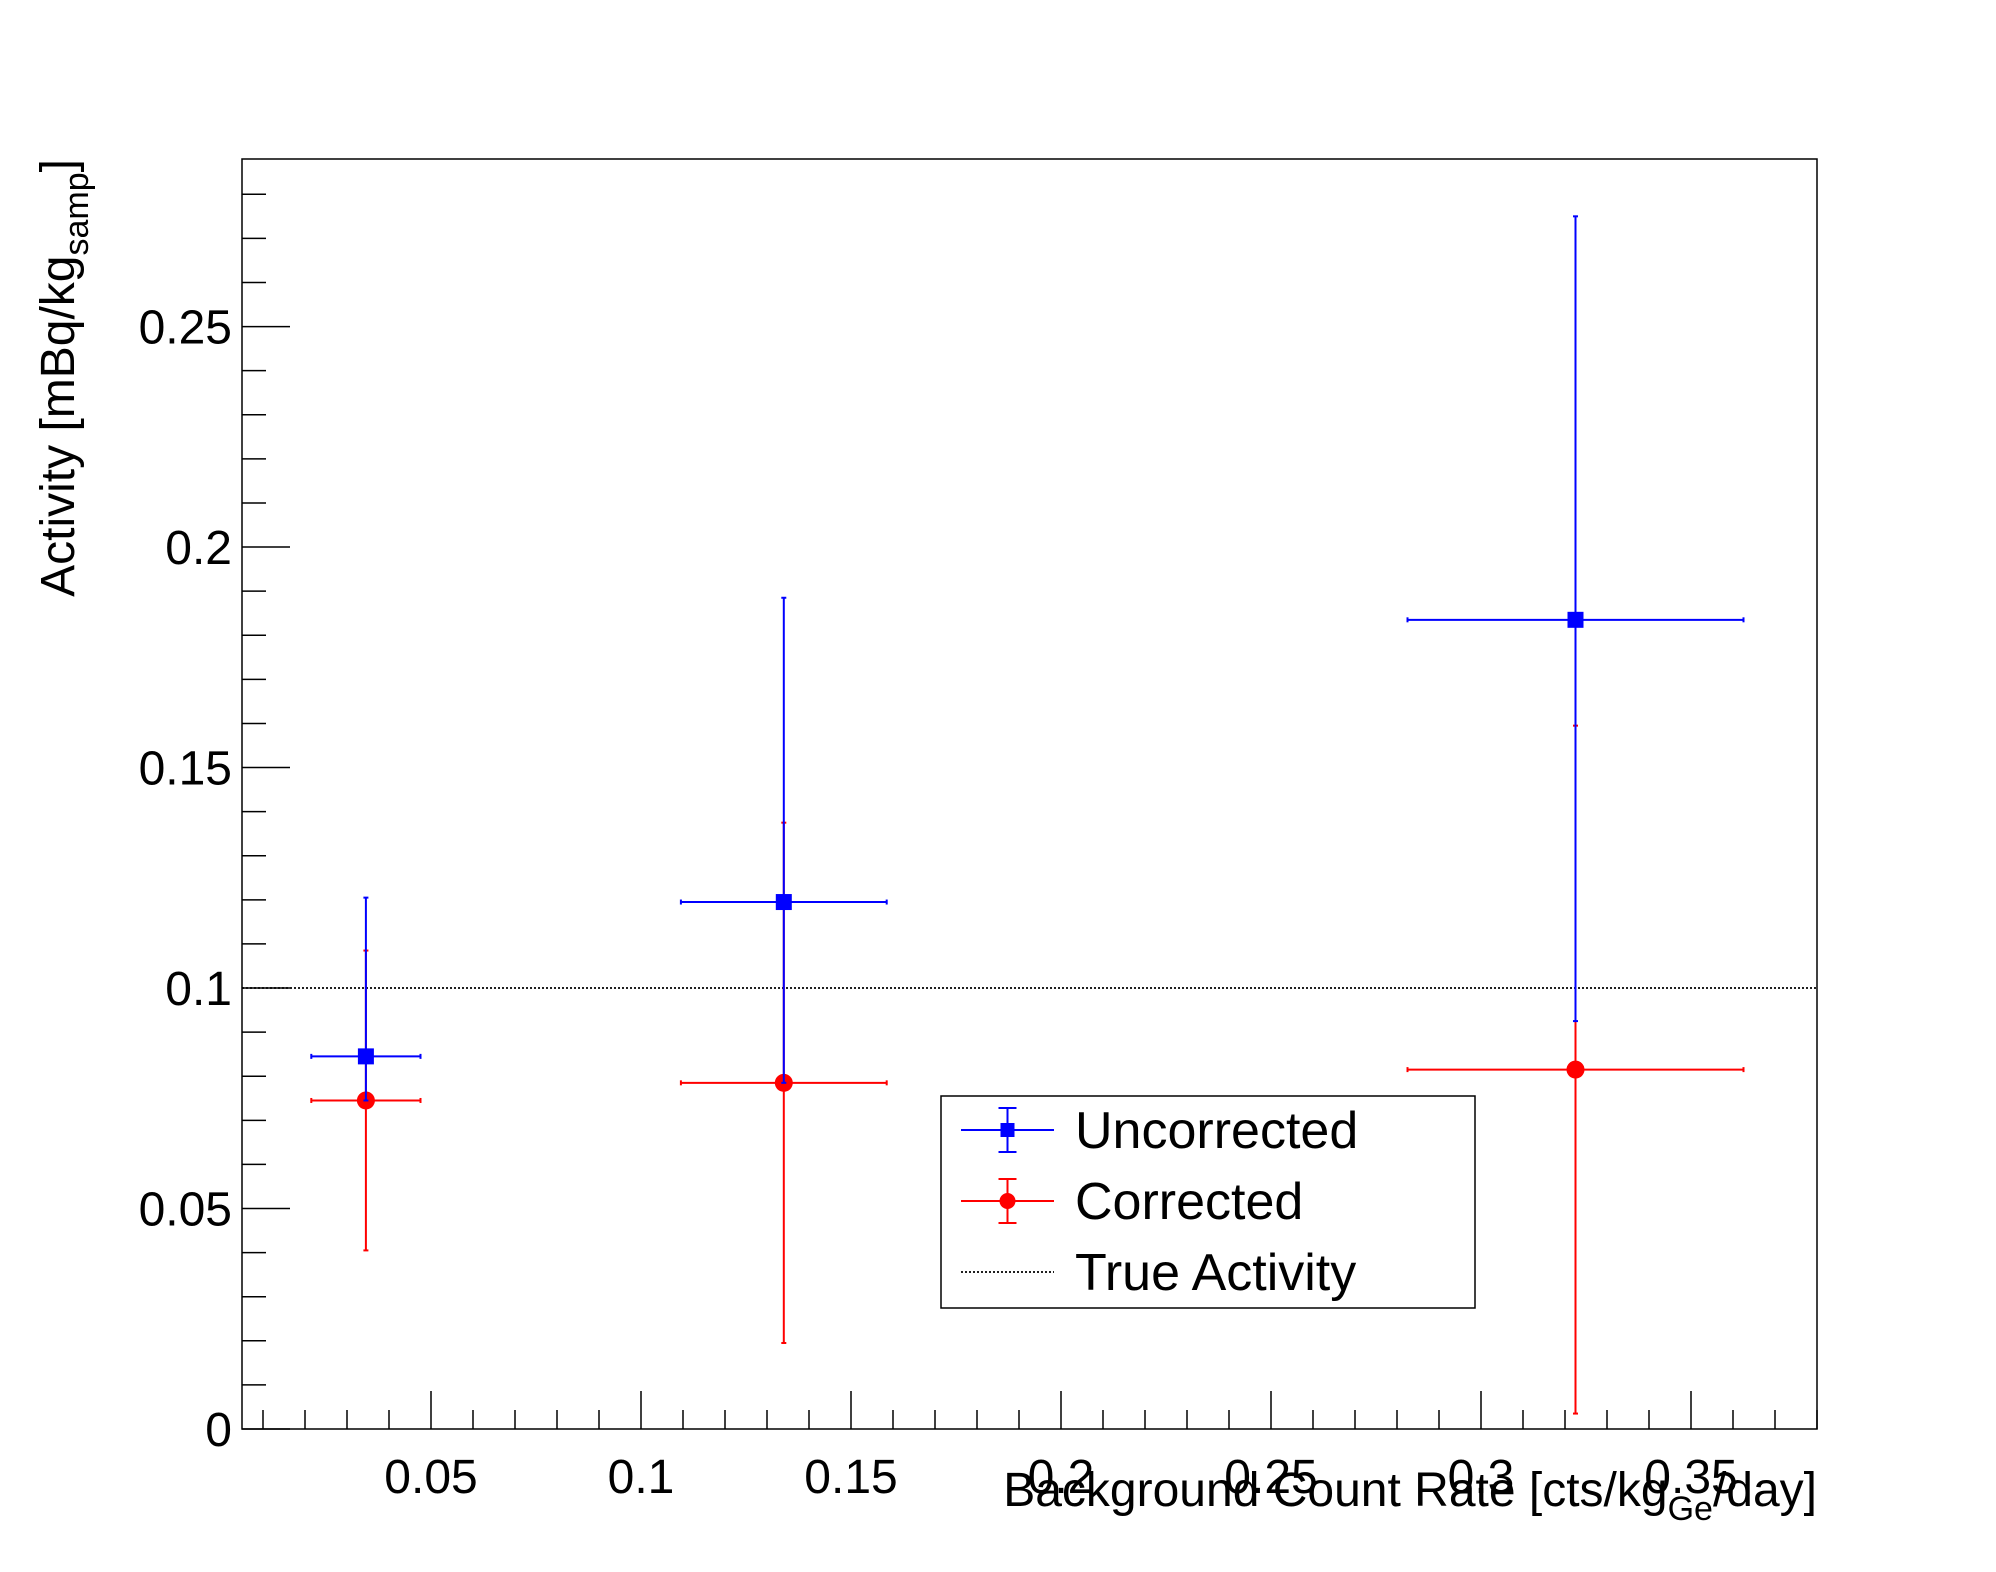  I want to click on x-tick-label: 0.3, so click(1481, 1477).